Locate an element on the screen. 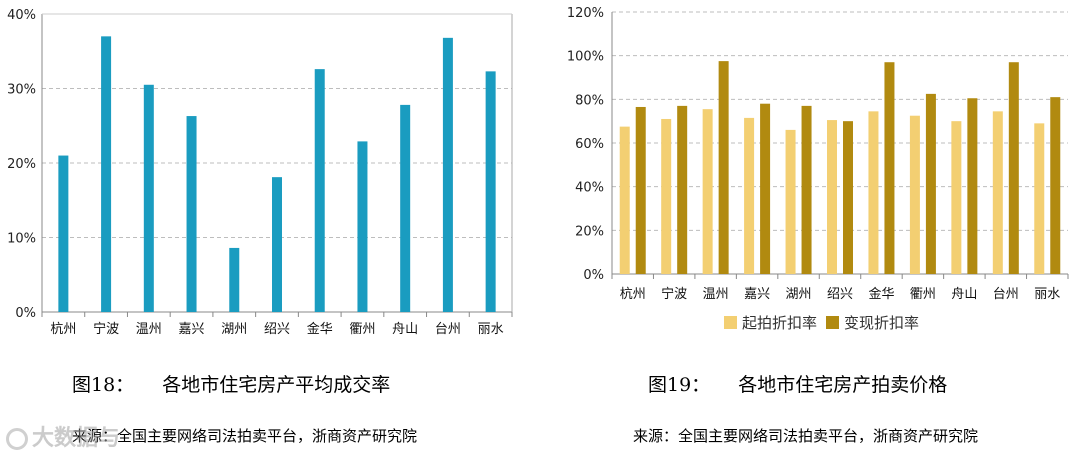 The height and width of the screenshot is (458, 1080). y-tick-label: 30% is located at coordinates (21, 90).